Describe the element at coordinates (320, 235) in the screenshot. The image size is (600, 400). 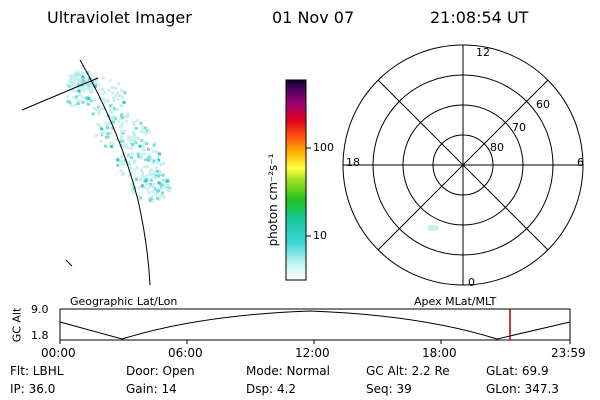
I see `colorbar-tick-label: 10` at that location.